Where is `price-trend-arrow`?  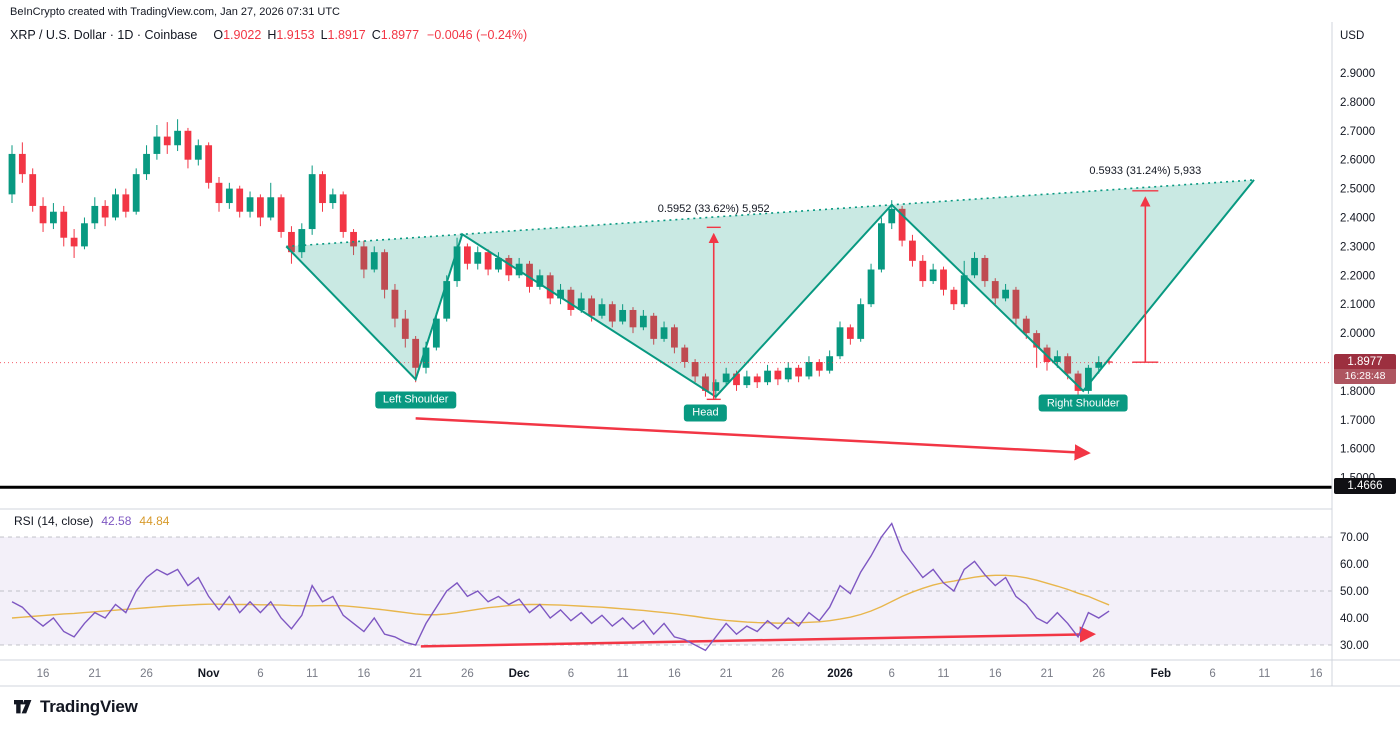
price-trend-arrow is located at coordinates (753, 439).